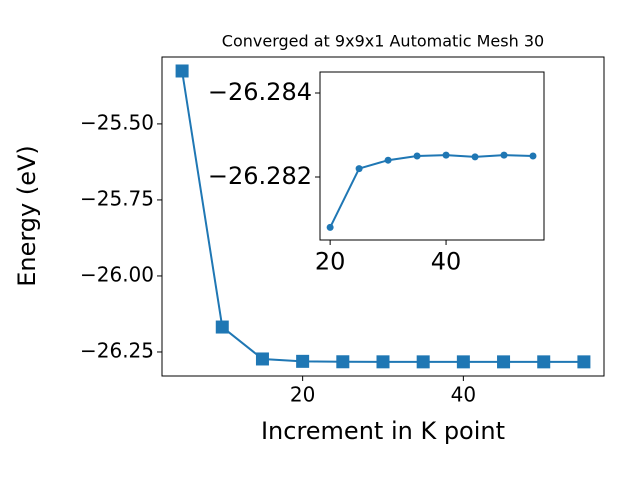 This screenshot has height=480, width=640. I want to click on y-tick-label: −25.75, so click(117, 198).